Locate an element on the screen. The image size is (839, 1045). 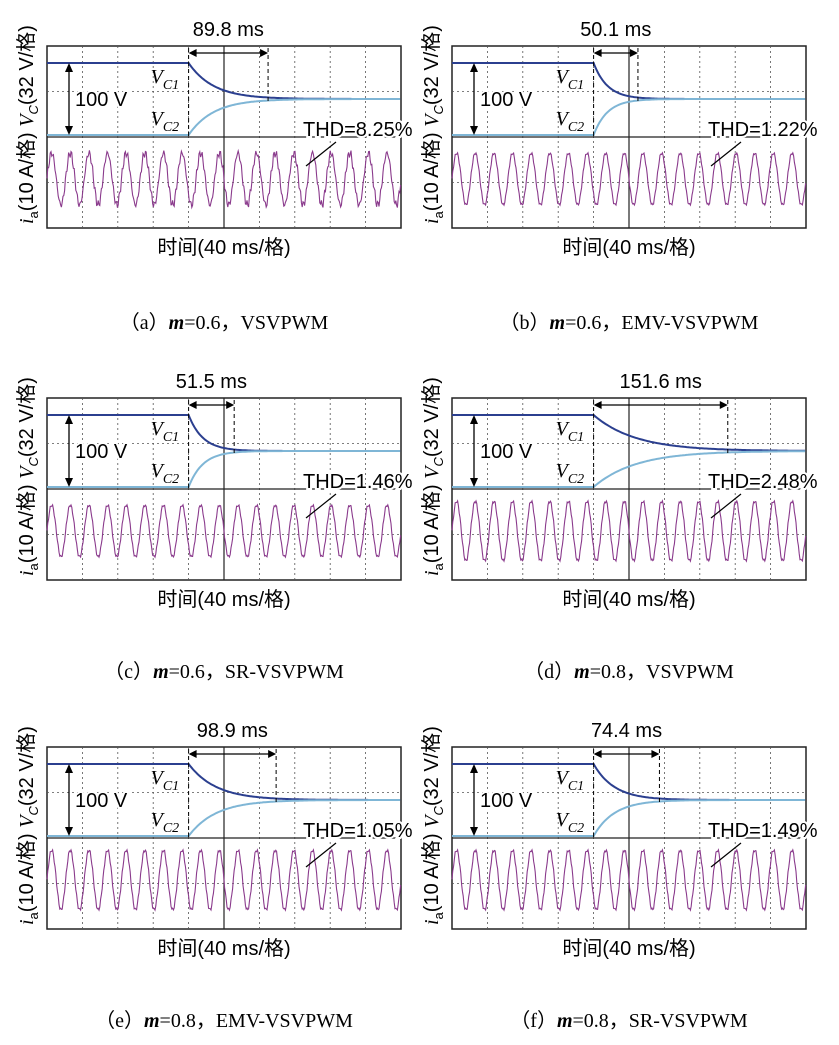
panel-caption: （d）m=0.8，VSVPWM is located at coordinates (629, 671).